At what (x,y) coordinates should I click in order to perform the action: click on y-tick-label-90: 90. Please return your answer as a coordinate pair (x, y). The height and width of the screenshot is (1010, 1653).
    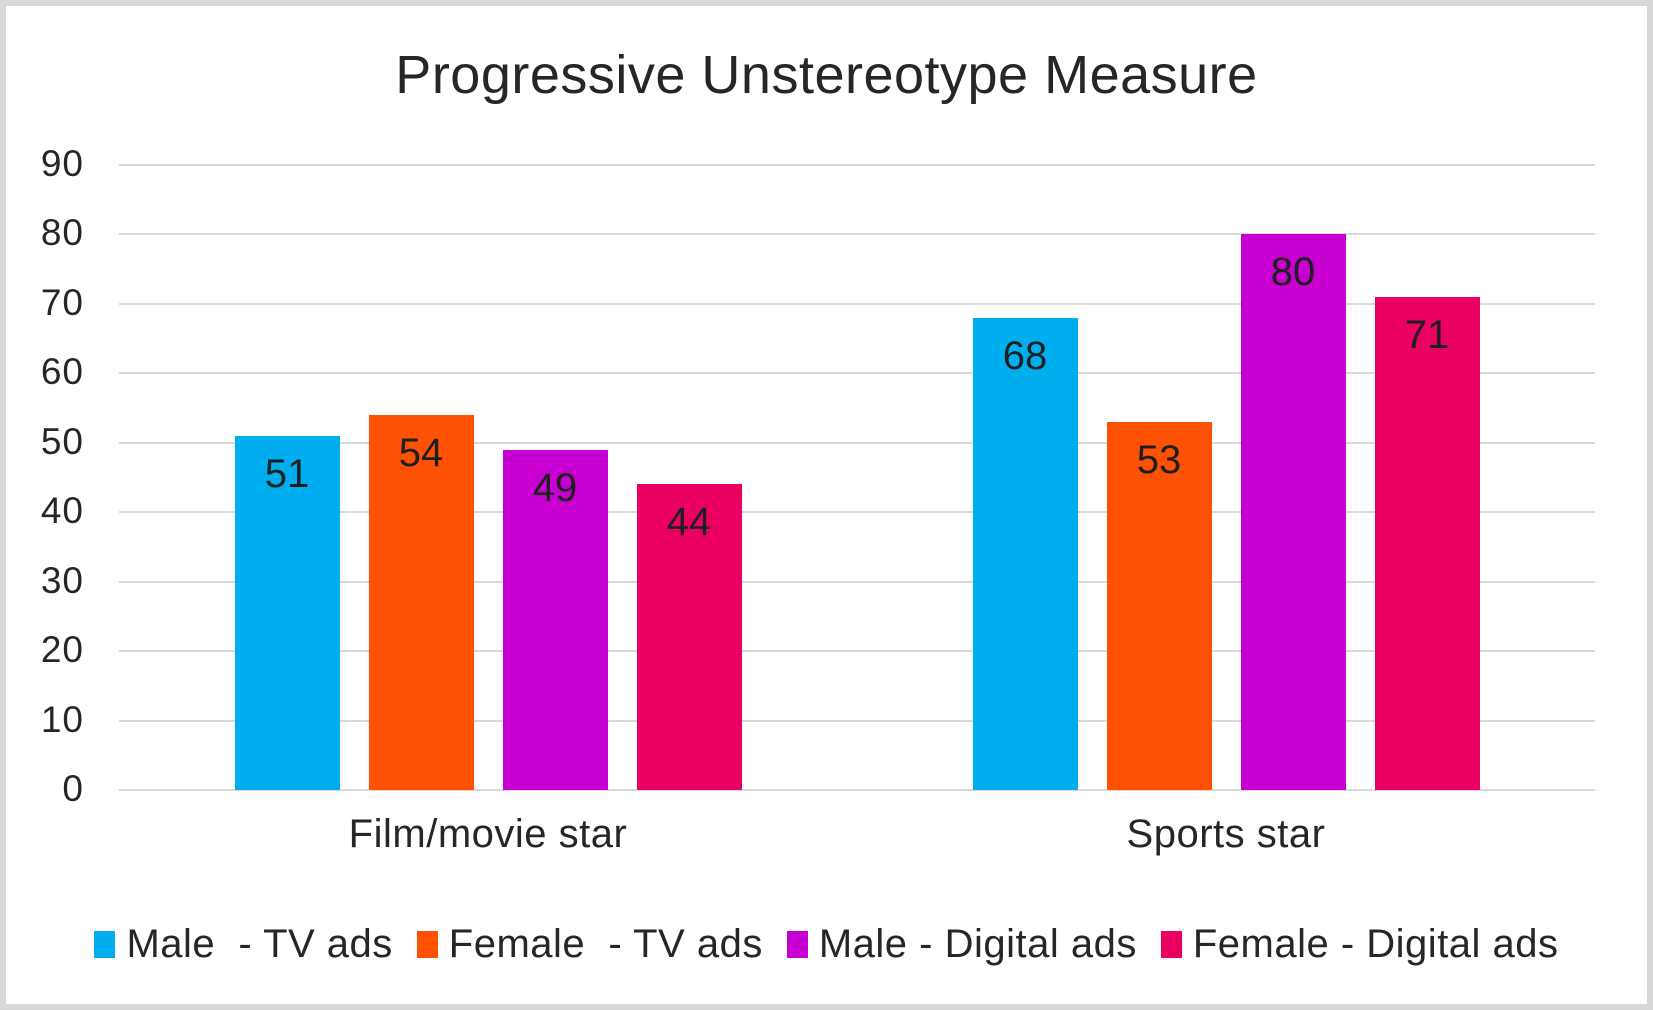
    Looking at the image, I should click on (62, 164).